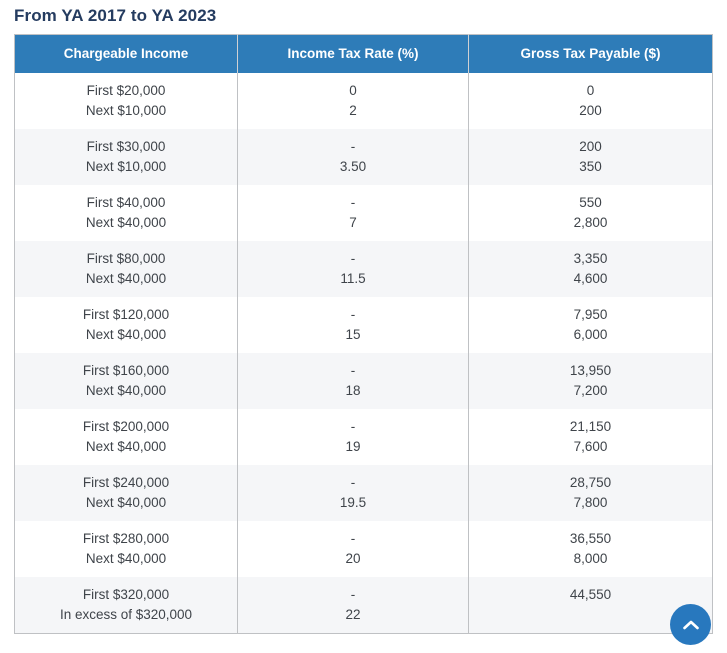  I want to click on page-title: From YA 2017 to YA 2023, so click(115, 15).